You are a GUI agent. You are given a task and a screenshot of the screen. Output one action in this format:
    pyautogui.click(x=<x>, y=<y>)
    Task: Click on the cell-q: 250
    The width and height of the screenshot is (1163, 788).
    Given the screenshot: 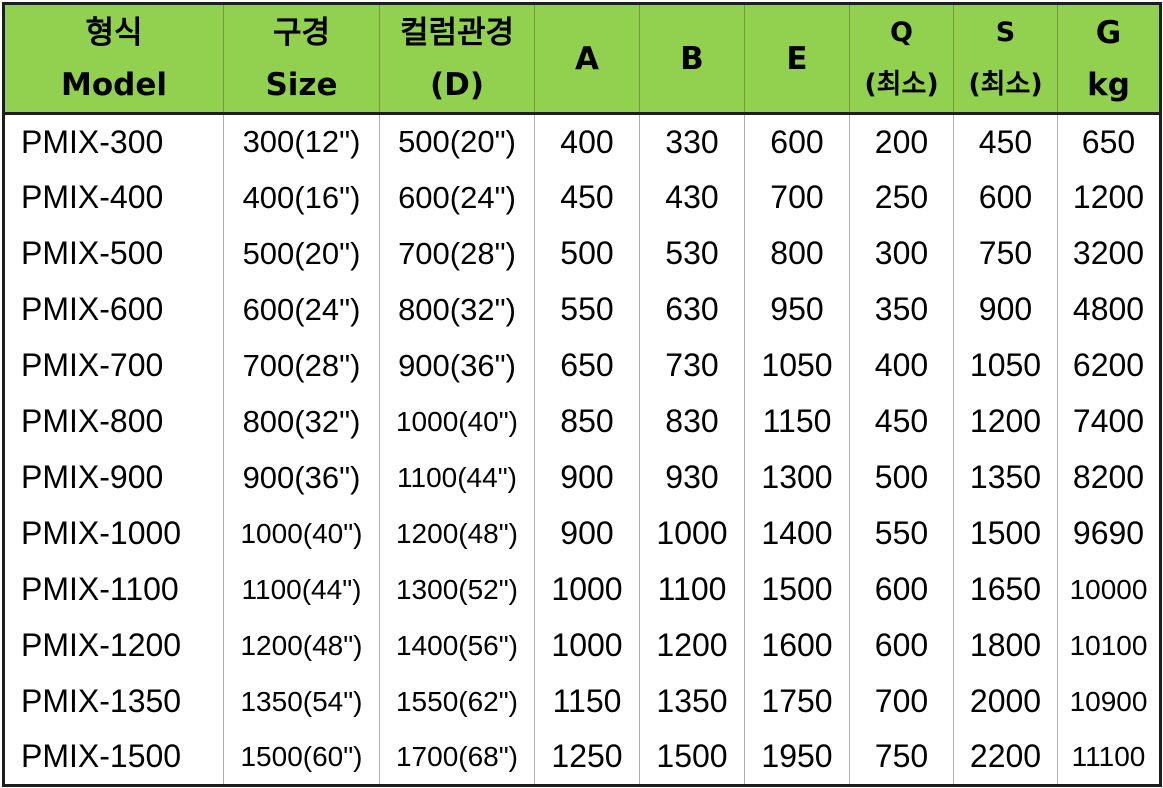 What is the action you would take?
    pyautogui.click(x=901, y=197)
    